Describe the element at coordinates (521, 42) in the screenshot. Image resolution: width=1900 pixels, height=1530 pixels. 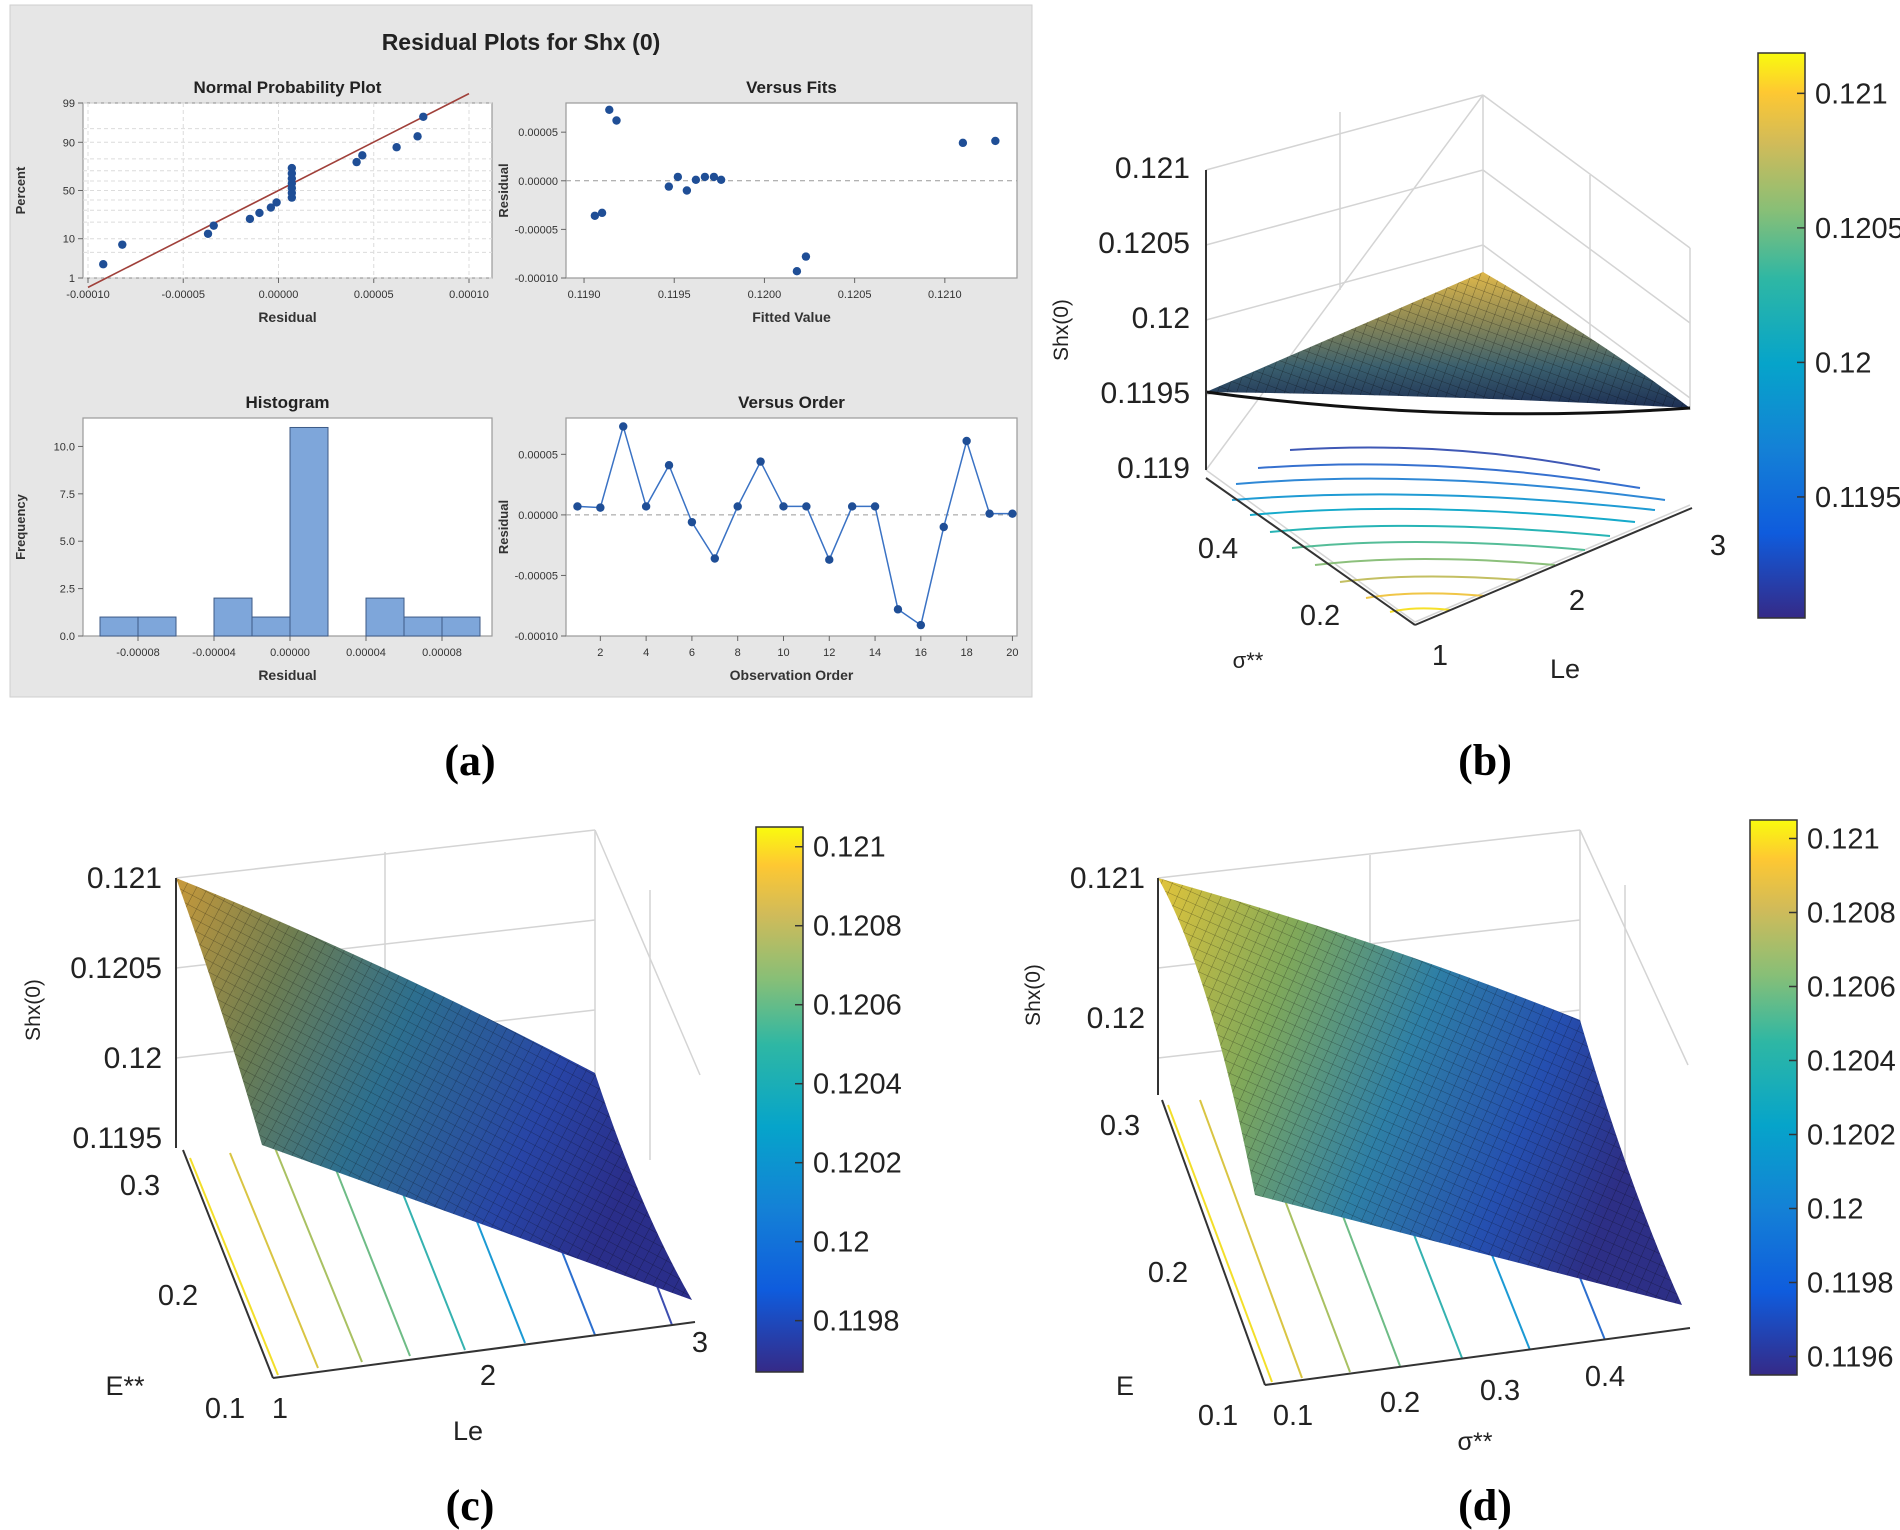
I see `panel-a-title: Residual Plots for Shx (0)` at that location.